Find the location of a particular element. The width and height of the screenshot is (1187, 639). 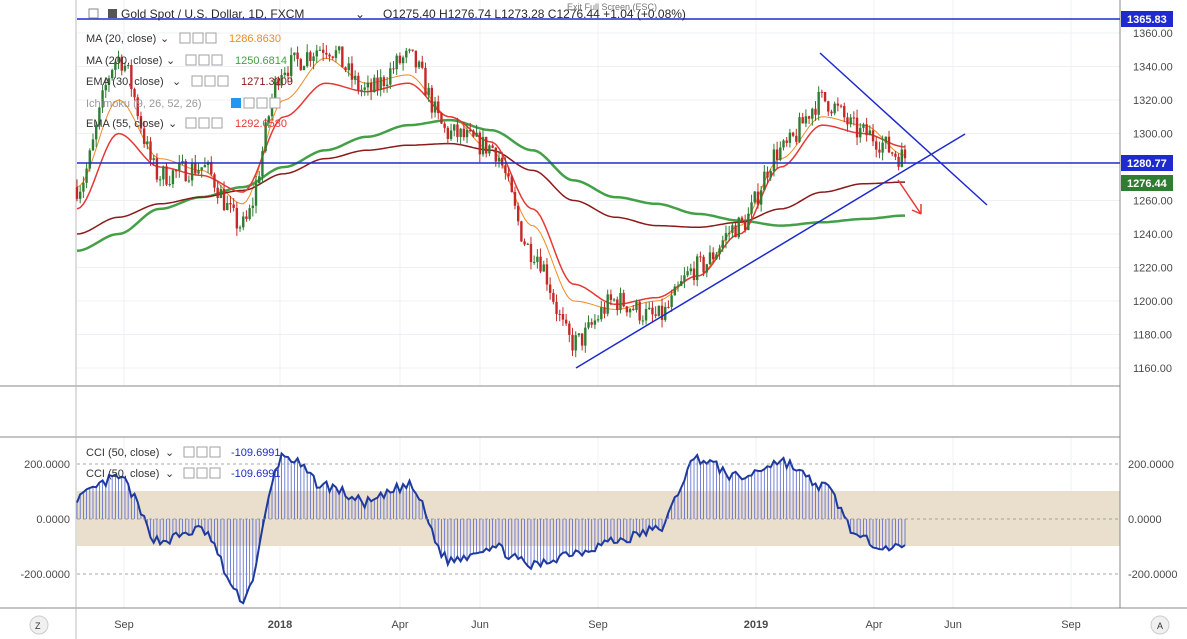

legend-row-ma200: MA (200, close) ⌄ 1250.6814 is located at coordinates (186, 60).